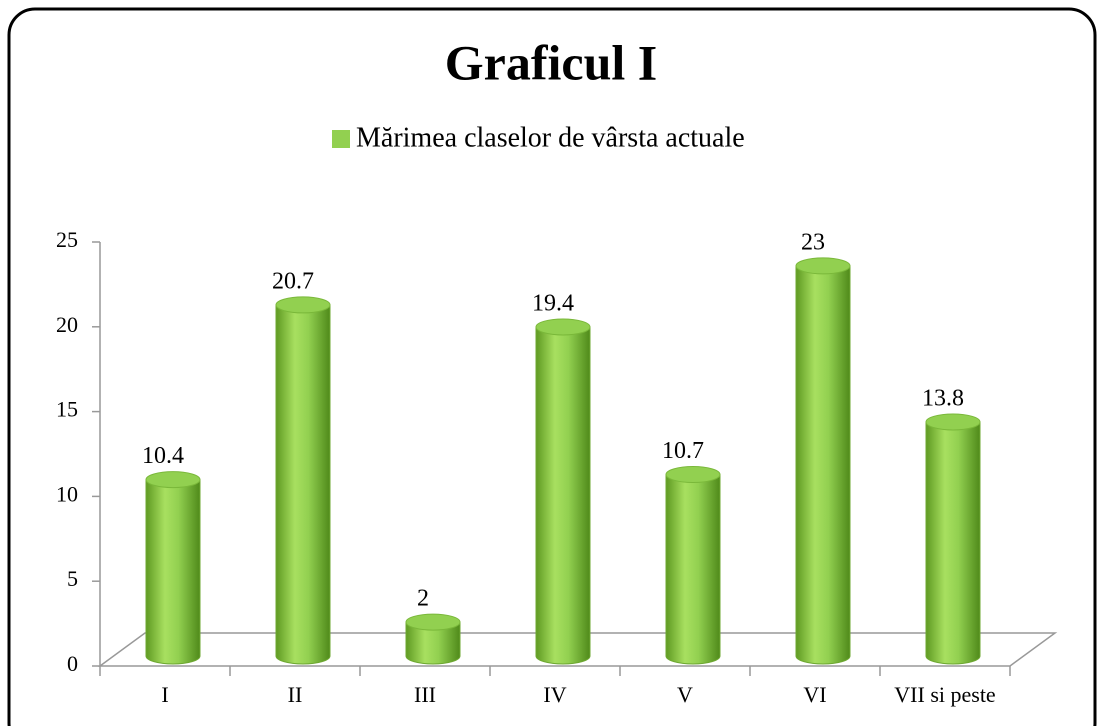 The height and width of the screenshot is (726, 1102). I want to click on y-tick-label: 10, so click(67, 493).